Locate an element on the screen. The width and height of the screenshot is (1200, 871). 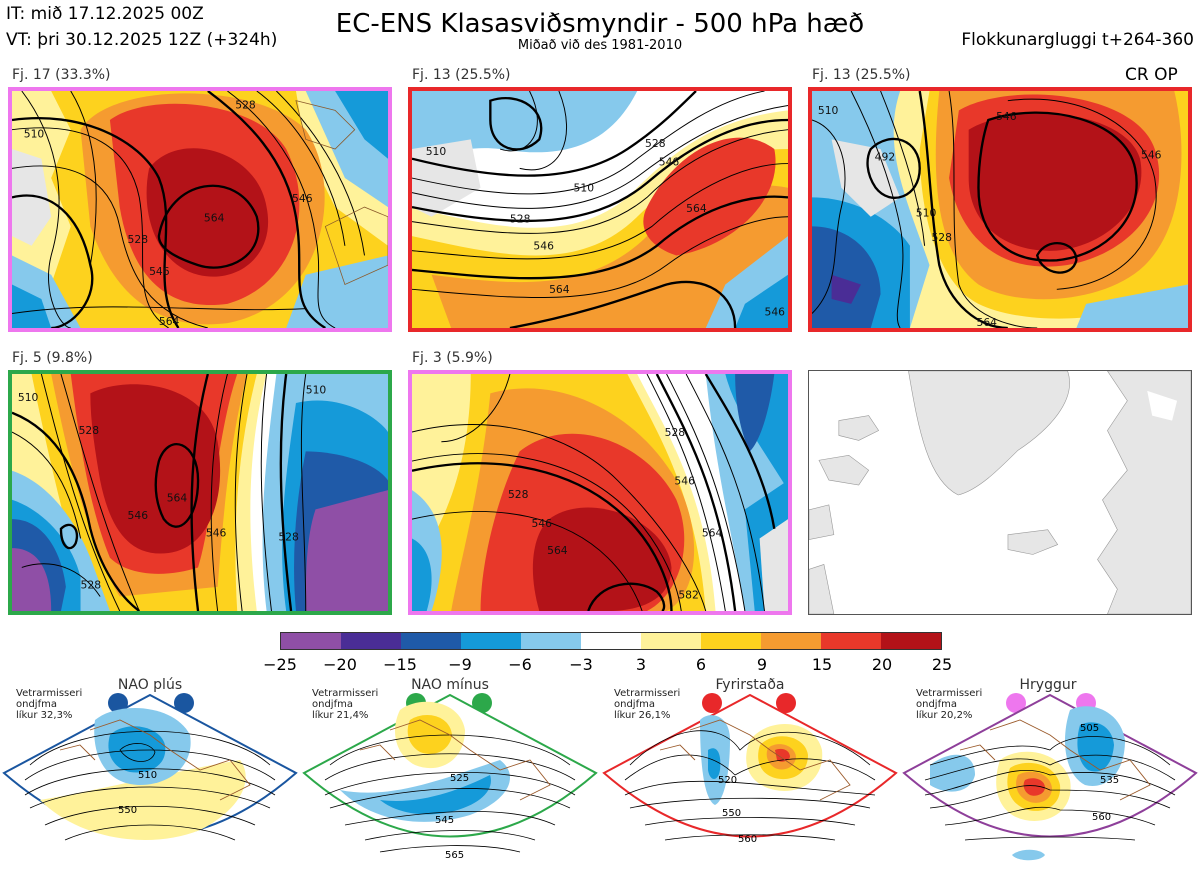
colorbar-tick: 6 is located at coordinates (701, 664).